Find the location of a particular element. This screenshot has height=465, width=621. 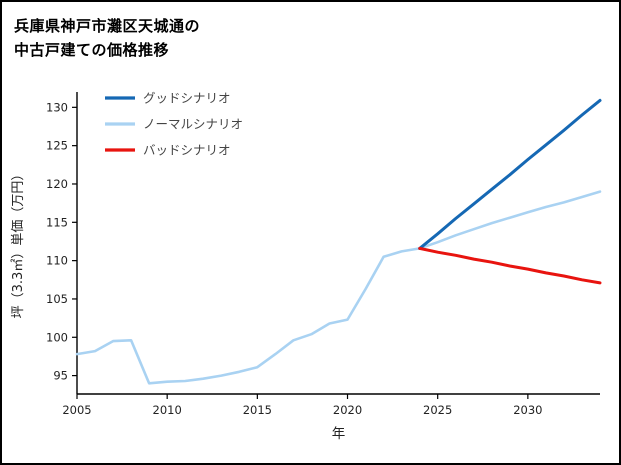

y-tick-label: 105 is located at coordinates (57, 299).